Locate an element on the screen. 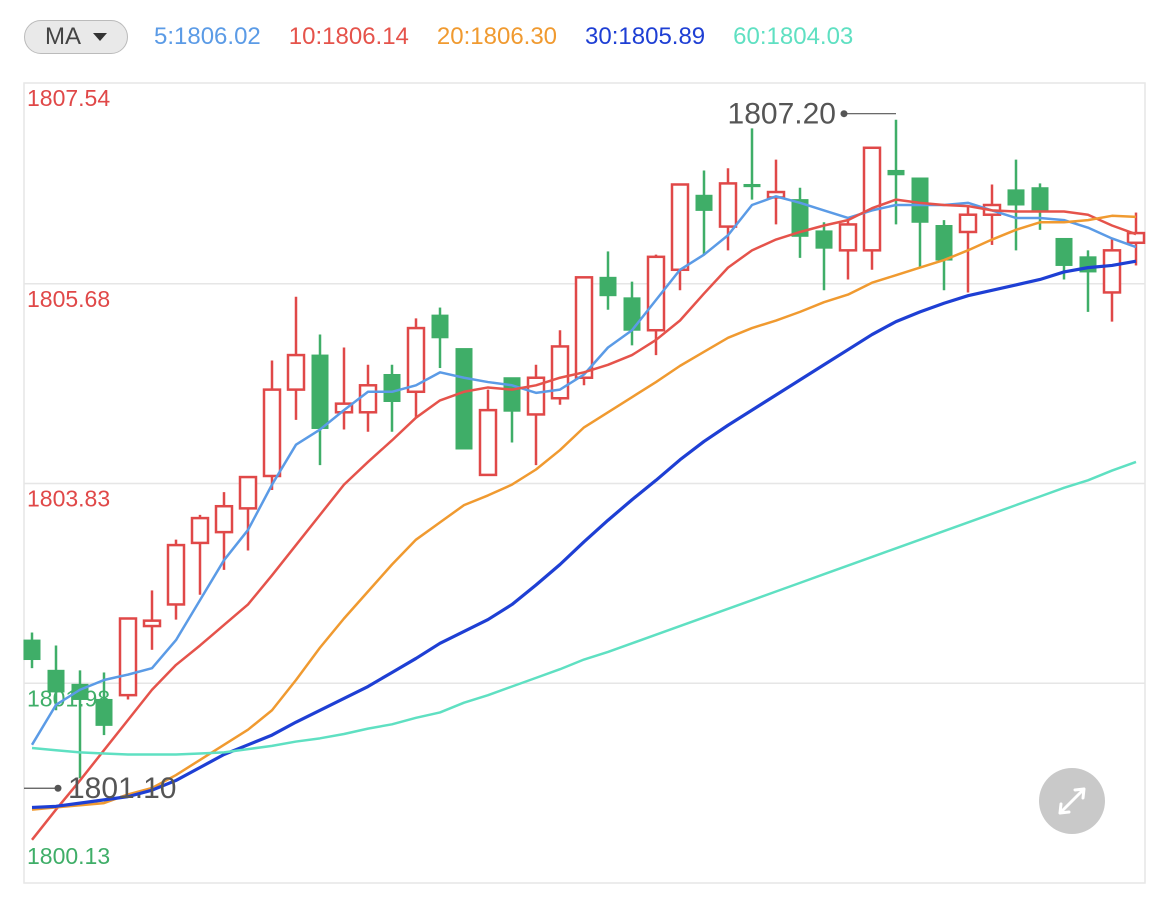 Image resolution: width=1170 pixels, height=899 pixels. max-label: 1807.20 is located at coordinates (782, 114).